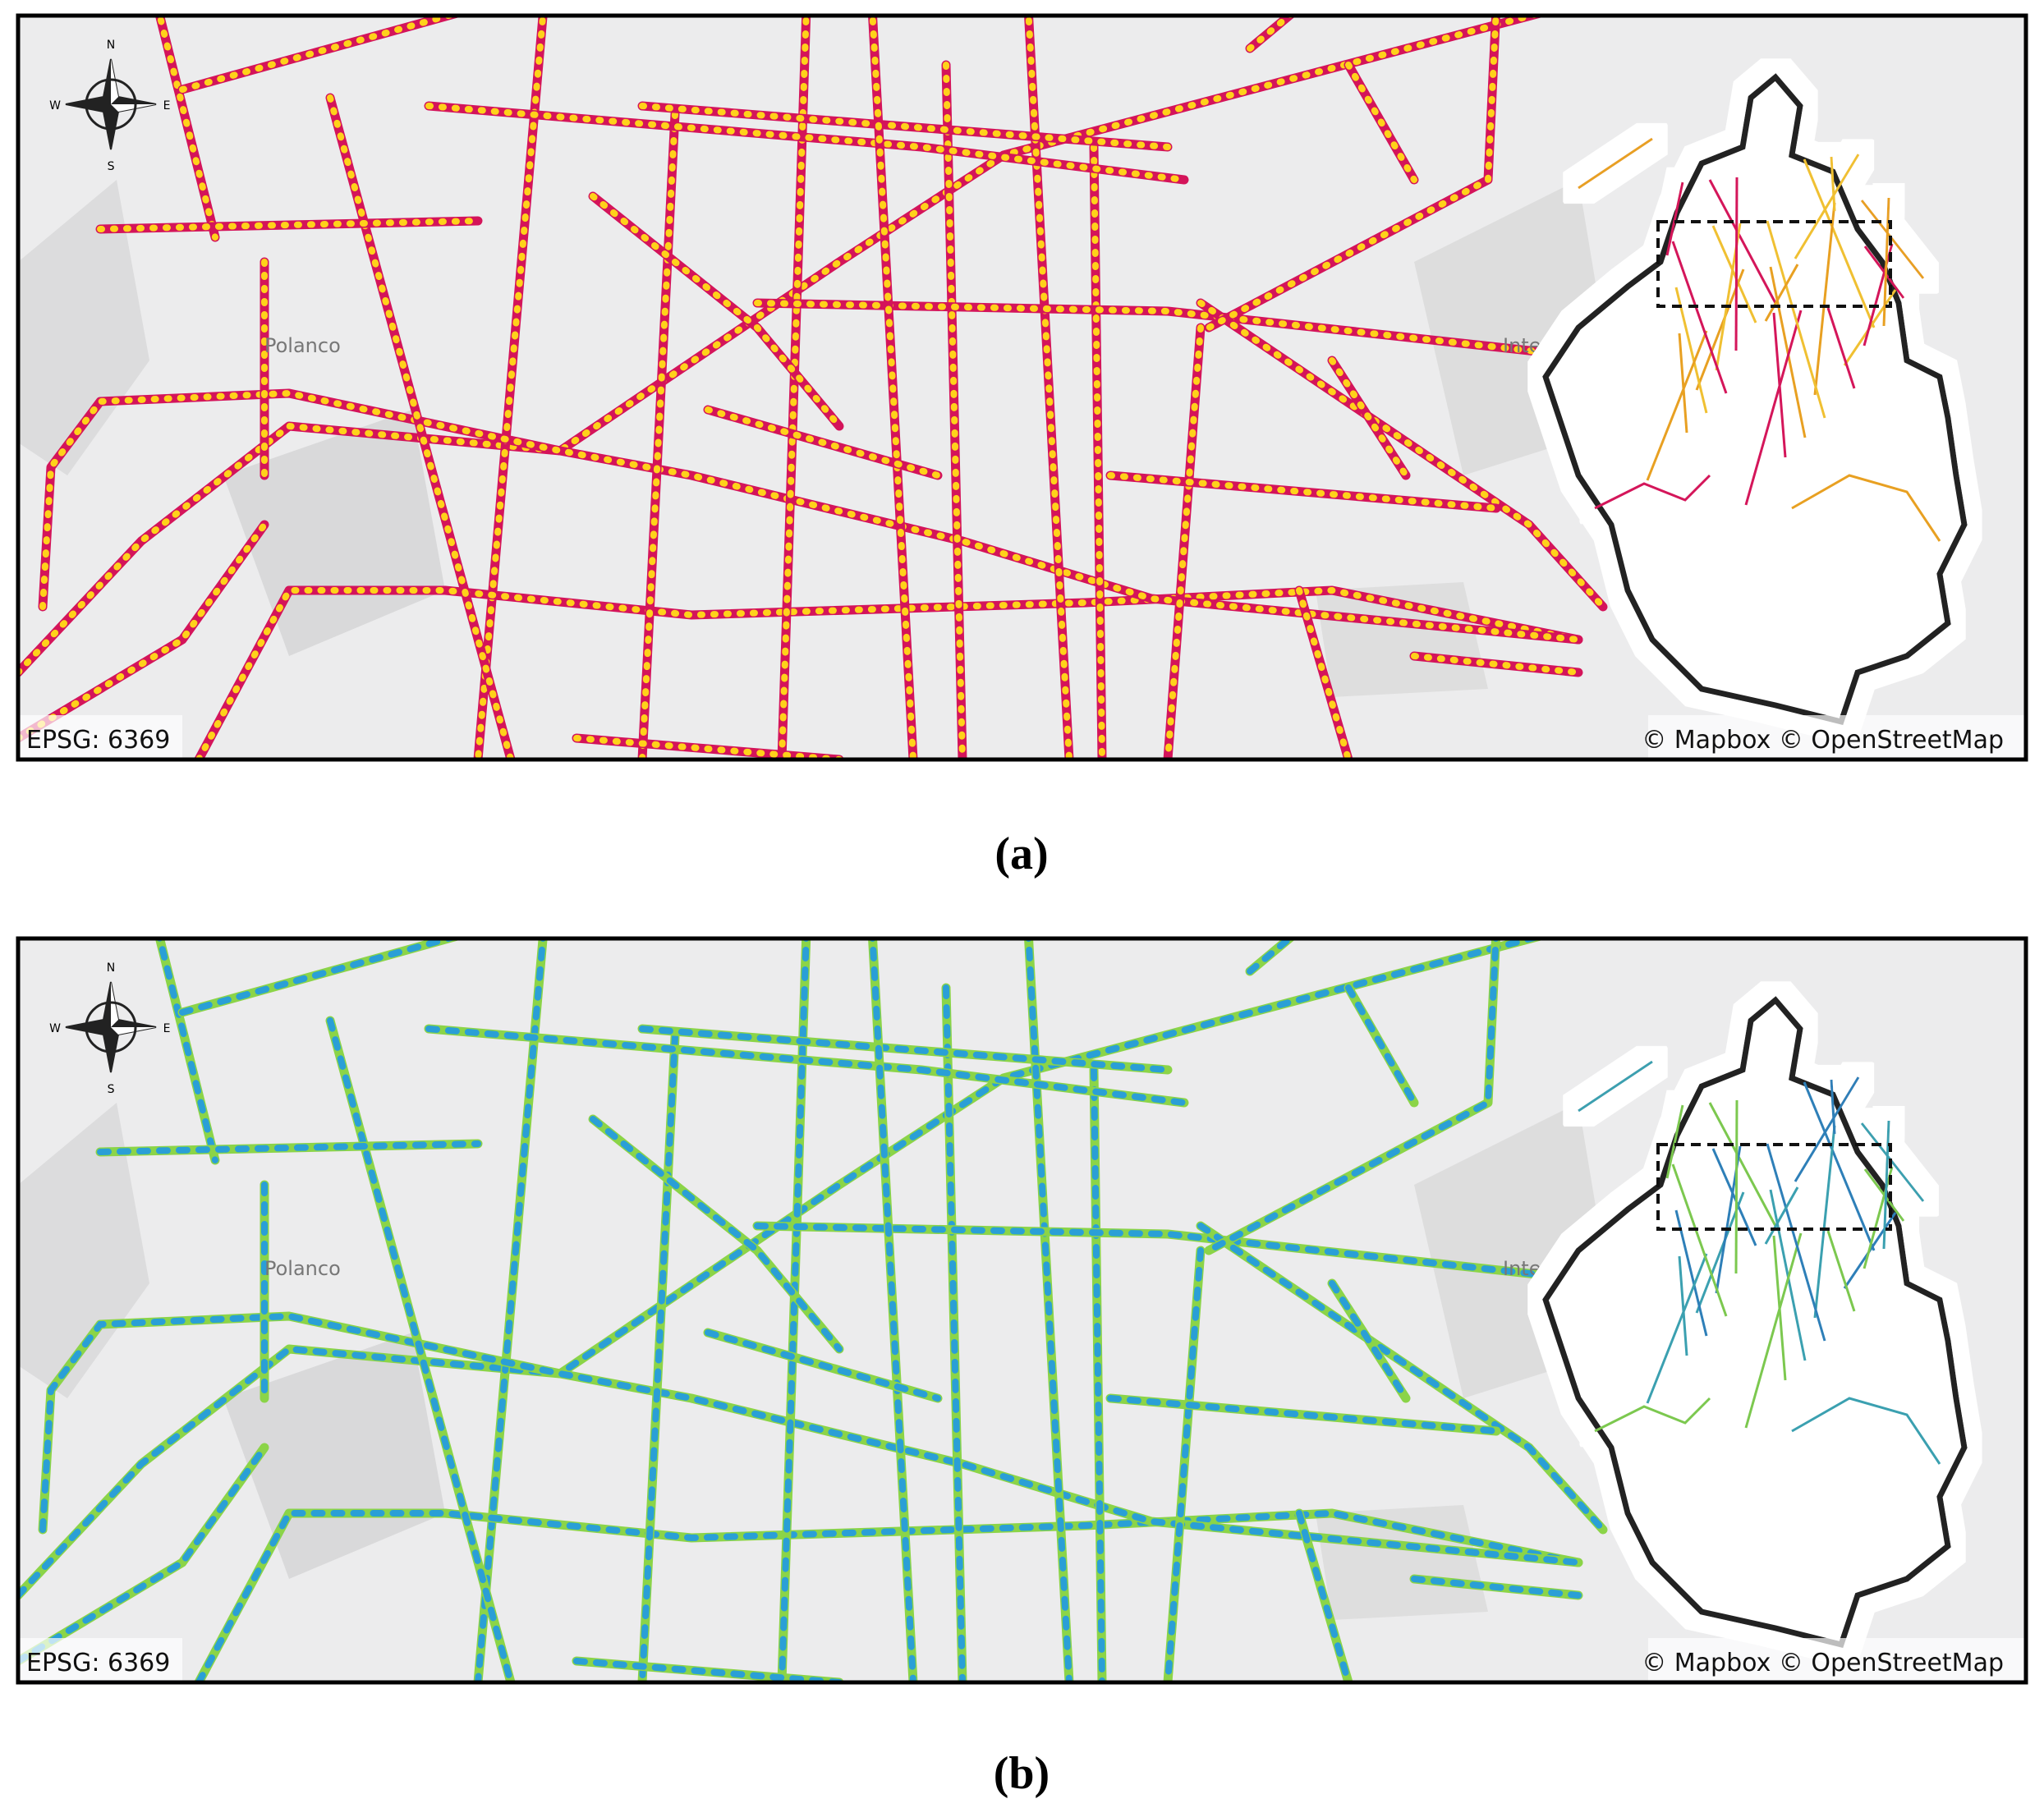  Describe the element at coordinates (167, 106) in the screenshot. I see `compass-letter: E` at that location.